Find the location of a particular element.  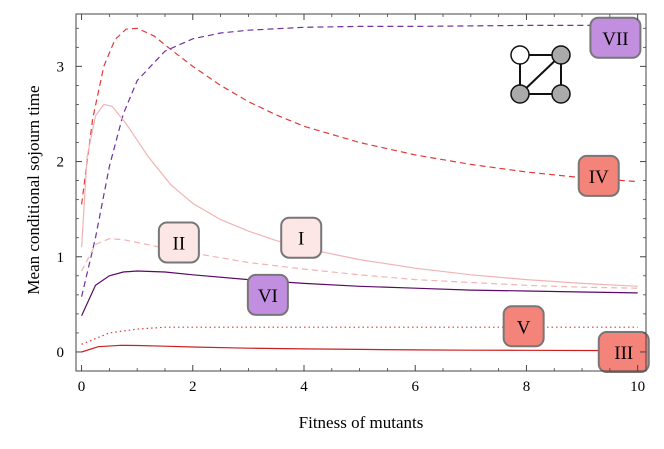

series-label-vii: VII is located at coordinates (615, 39).